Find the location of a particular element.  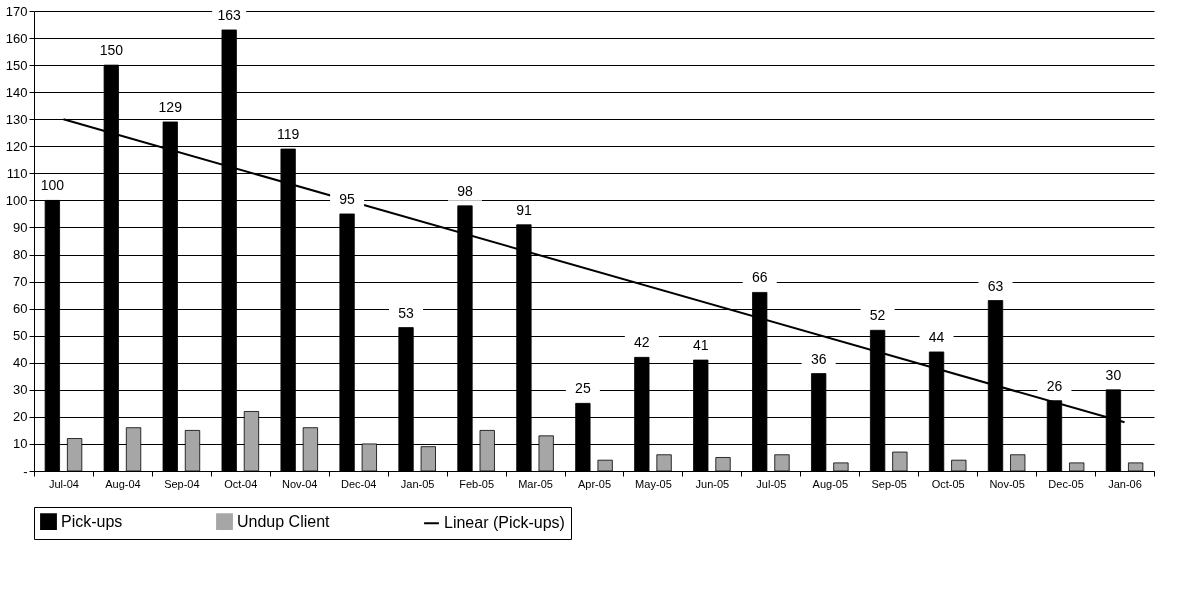

y-tick-label: 150 is located at coordinates (16, 65).